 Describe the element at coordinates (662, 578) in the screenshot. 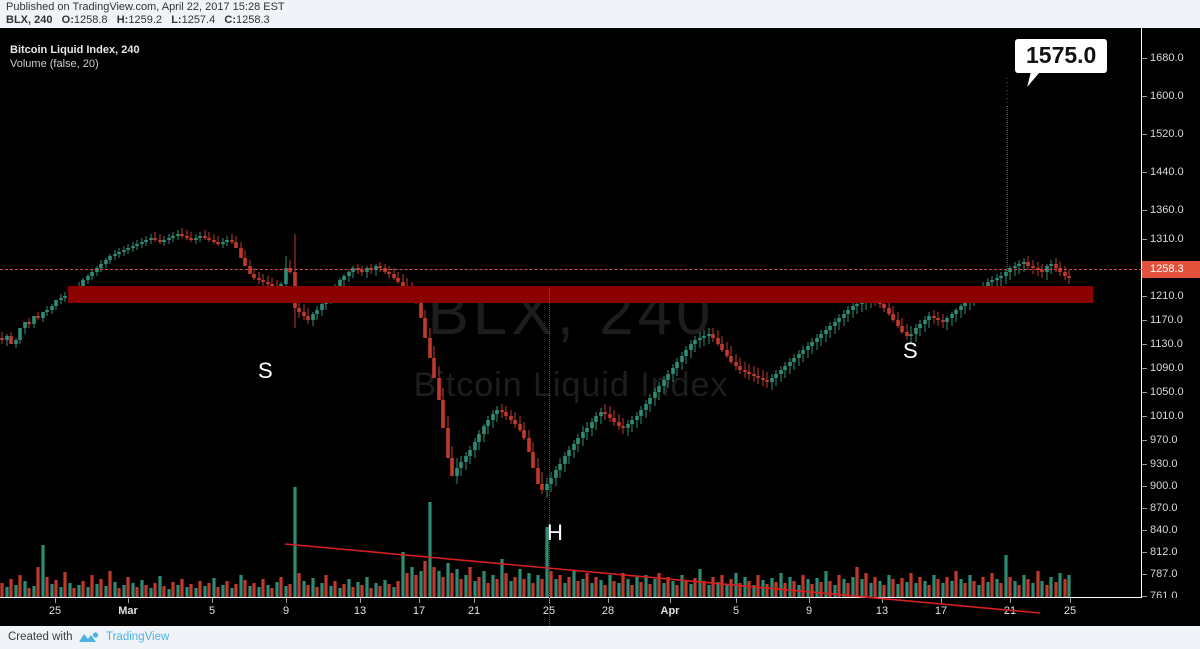

I see `volume-trendline` at that location.